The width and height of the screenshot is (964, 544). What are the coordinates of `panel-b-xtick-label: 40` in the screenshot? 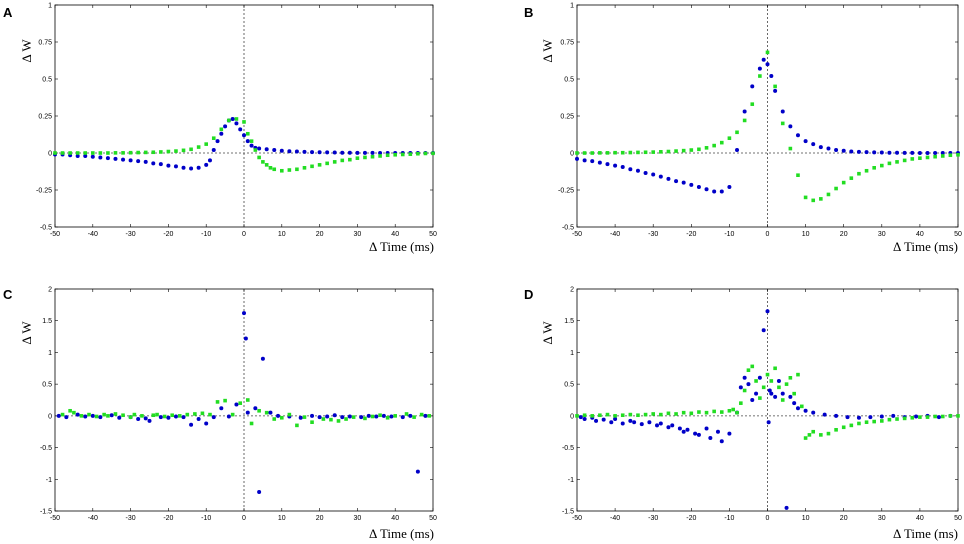 It's located at (920, 234).